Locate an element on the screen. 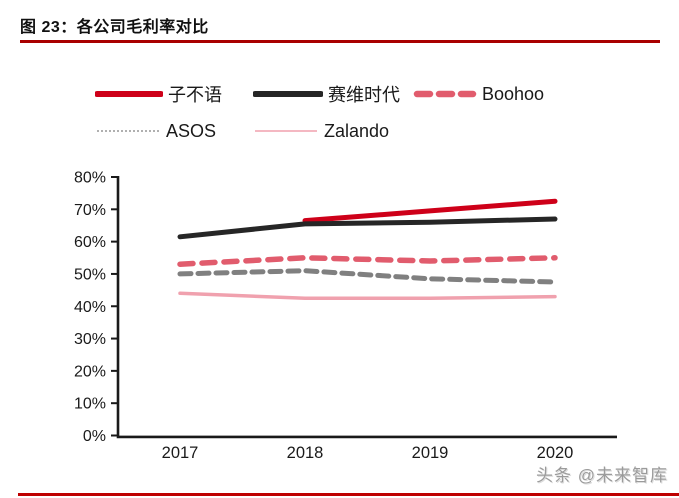  chart-legend: 子不语 赛维时代 Boohoo ASOS is located at coordinates (375, 121).